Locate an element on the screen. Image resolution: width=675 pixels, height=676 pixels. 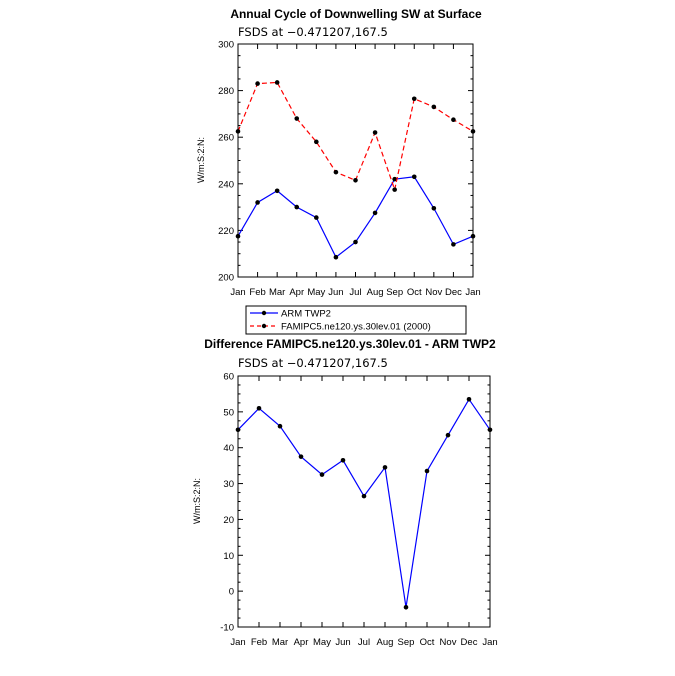
legend-marker-model is located at coordinates (264, 326).